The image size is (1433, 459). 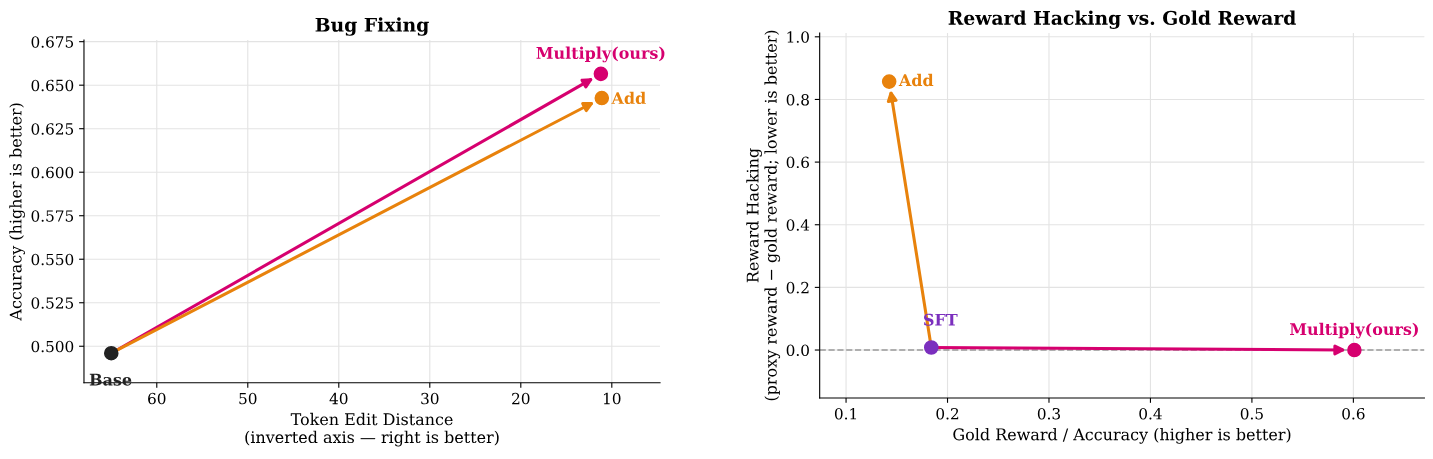 I want to click on y-tick-label: 0.575, so click(x=52, y=216).